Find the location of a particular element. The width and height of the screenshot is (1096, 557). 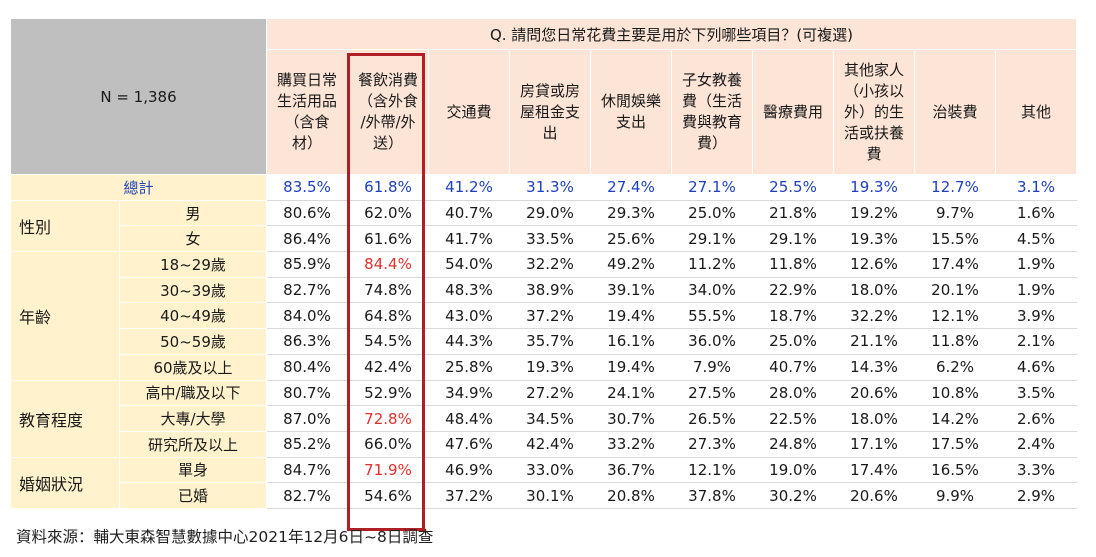

column-header-line: 房貸或房 is located at coordinates (549, 90).